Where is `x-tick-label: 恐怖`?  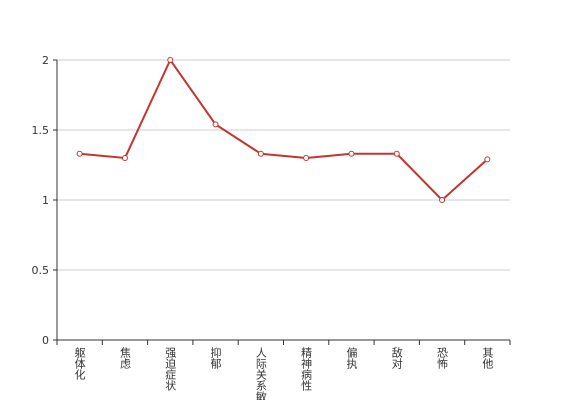 x-tick-label: 恐怖 is located at coordinates (442, 358).